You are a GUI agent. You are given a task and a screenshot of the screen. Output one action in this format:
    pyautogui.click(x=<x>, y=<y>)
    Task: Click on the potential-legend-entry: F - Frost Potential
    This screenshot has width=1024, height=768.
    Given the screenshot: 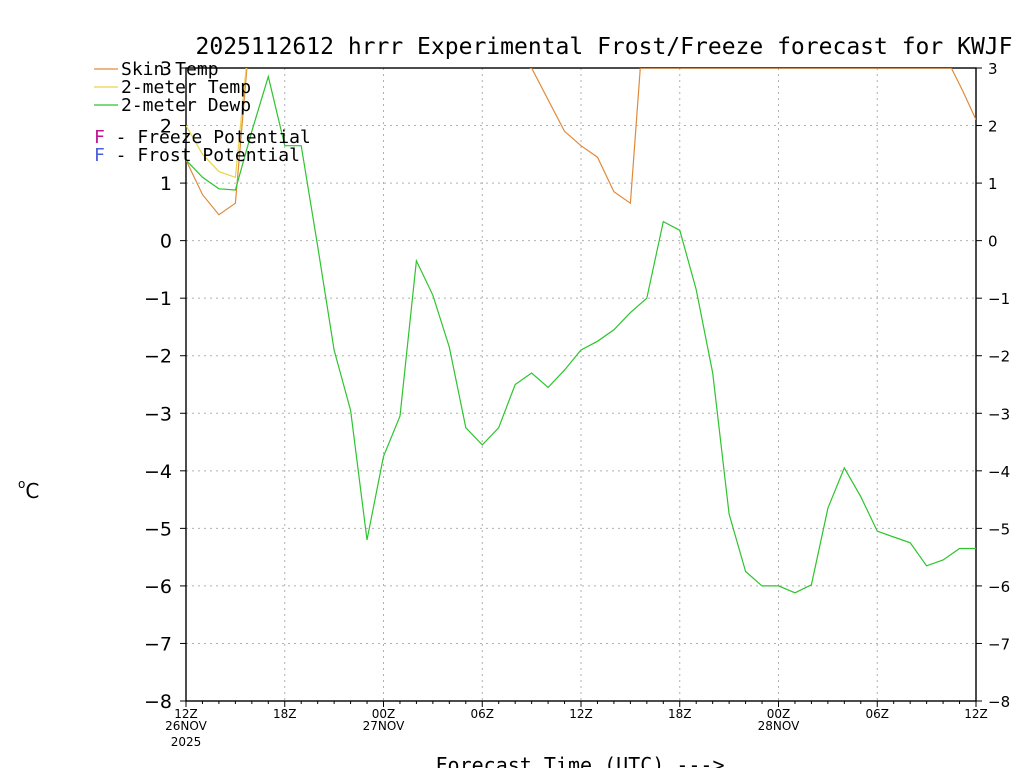 What is the action you would take?
    pyautogui.click(x=197, y=155)
    